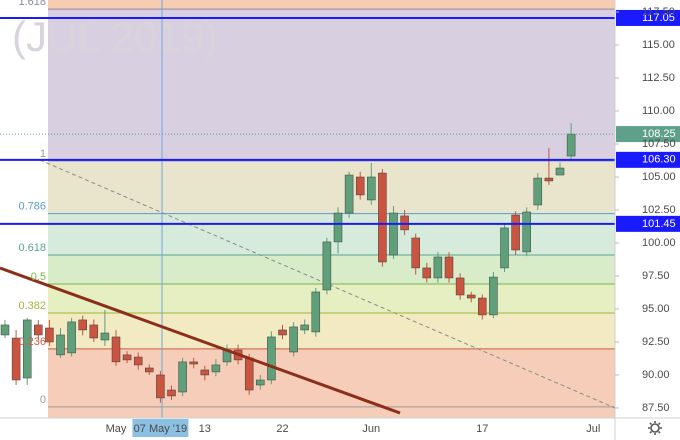  Describe the element at coordinates (43, 400) in the screenshot. I see `fib-level-label: 0` at that location.